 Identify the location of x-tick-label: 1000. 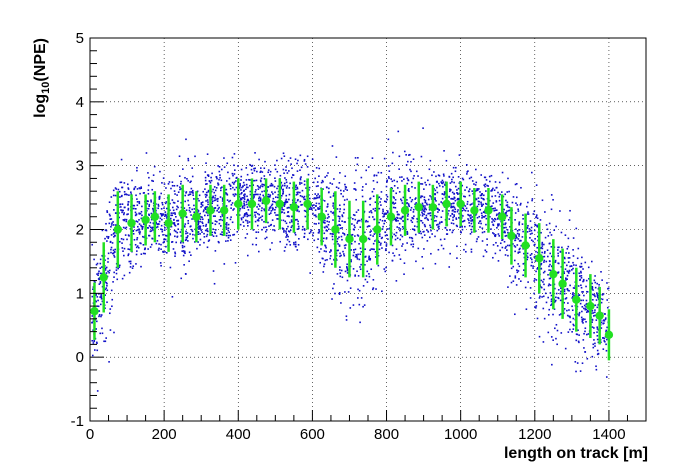
(460, 434).